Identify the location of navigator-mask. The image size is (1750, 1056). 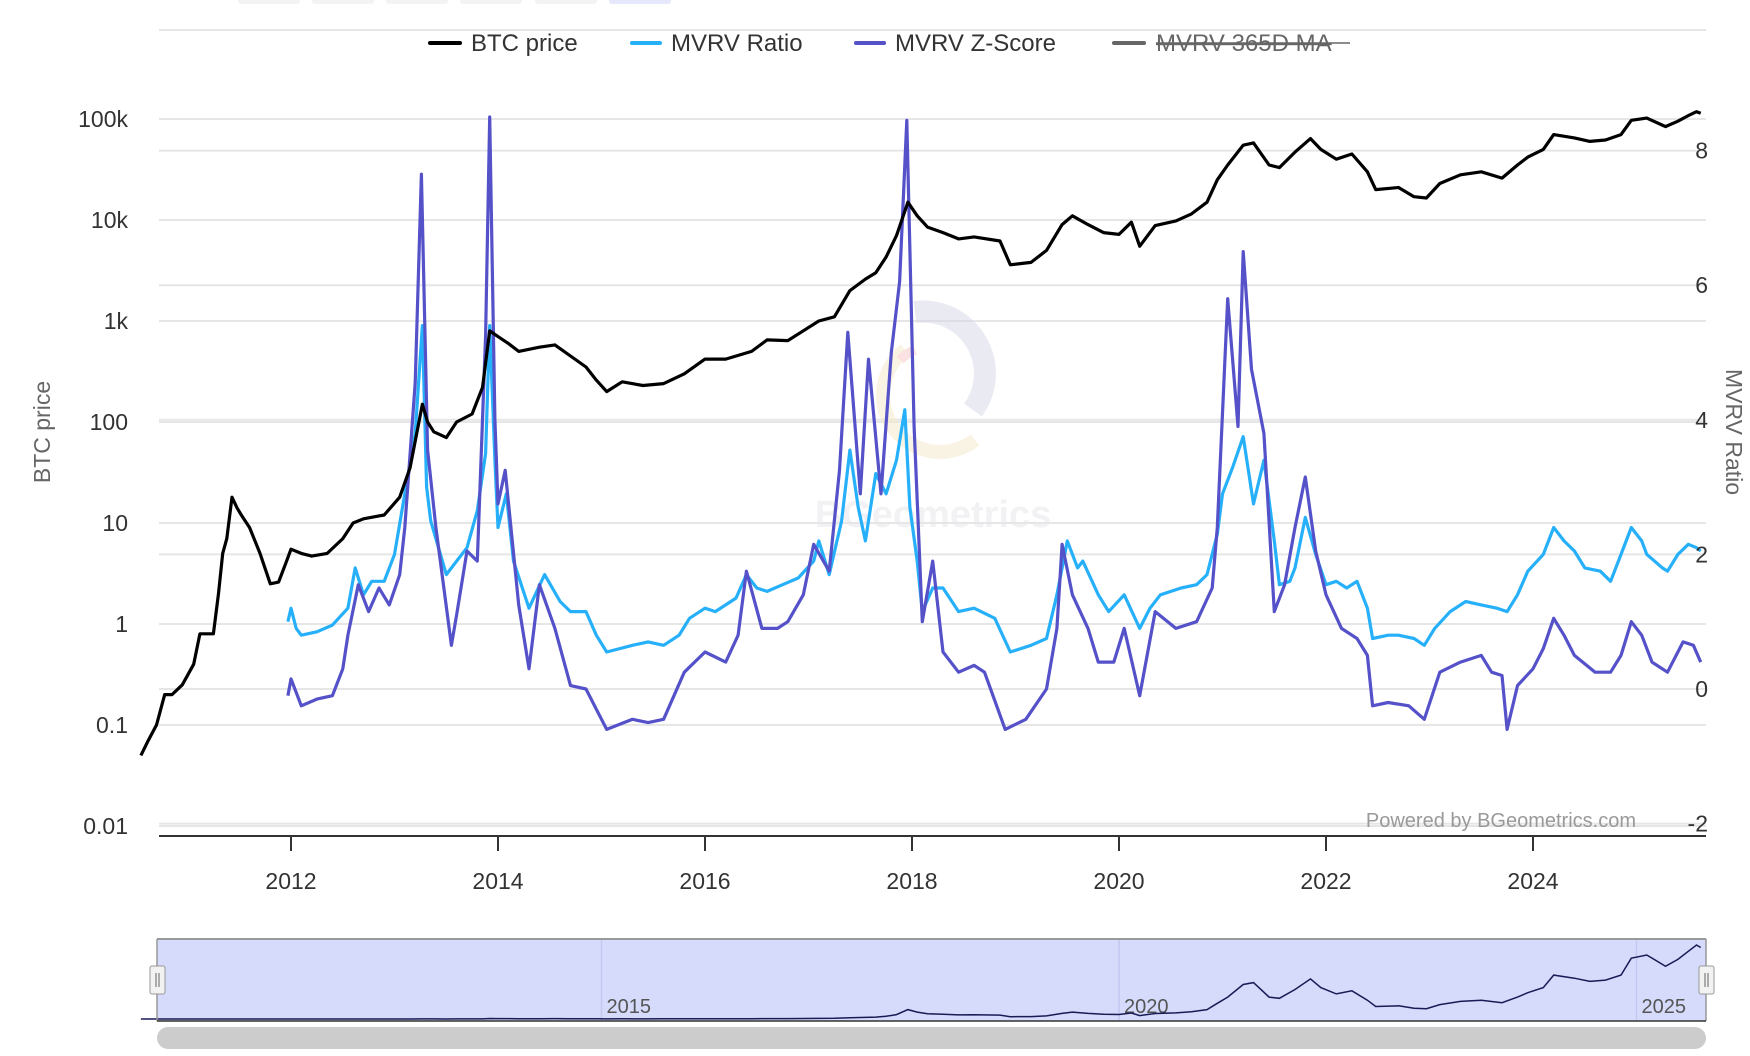
(931, 980).